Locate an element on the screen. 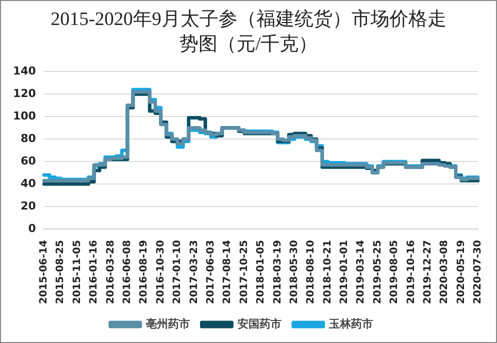 This screenshot has width=497, height=343. x-tick-label: 2018-03-19 is located at coordinates (278, 272).